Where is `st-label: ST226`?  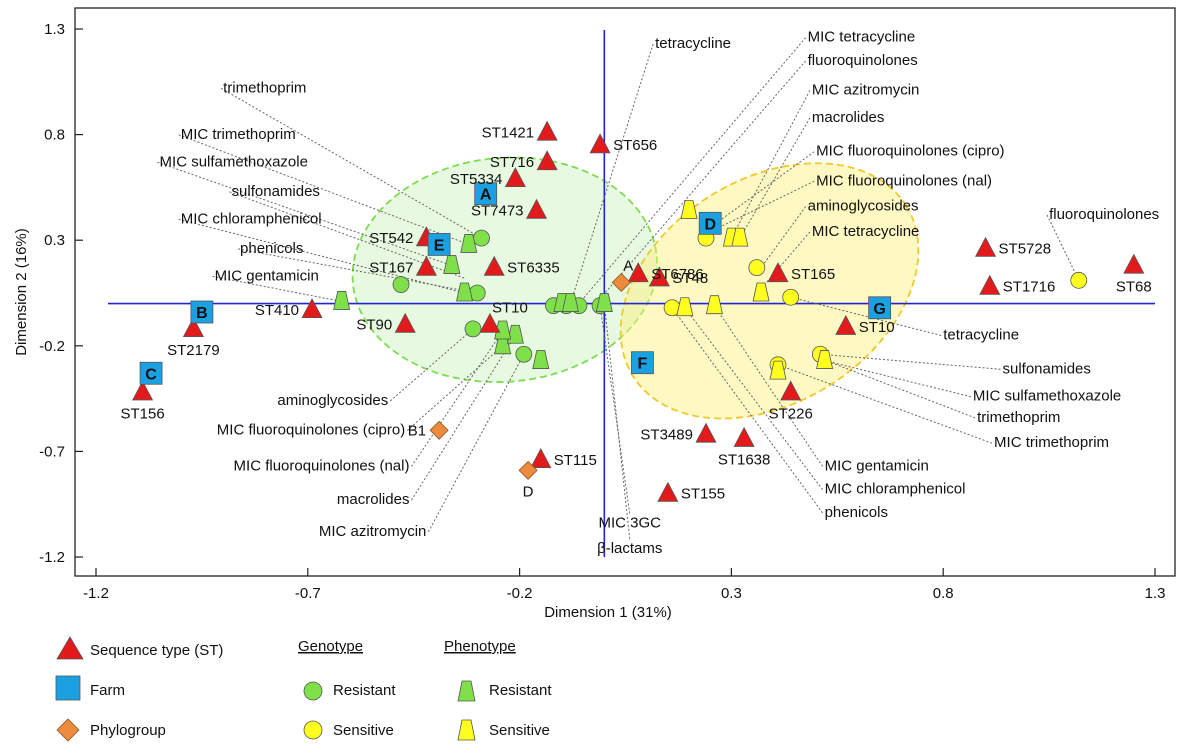
st-label: ST226 is located at coordinates (791, 413).